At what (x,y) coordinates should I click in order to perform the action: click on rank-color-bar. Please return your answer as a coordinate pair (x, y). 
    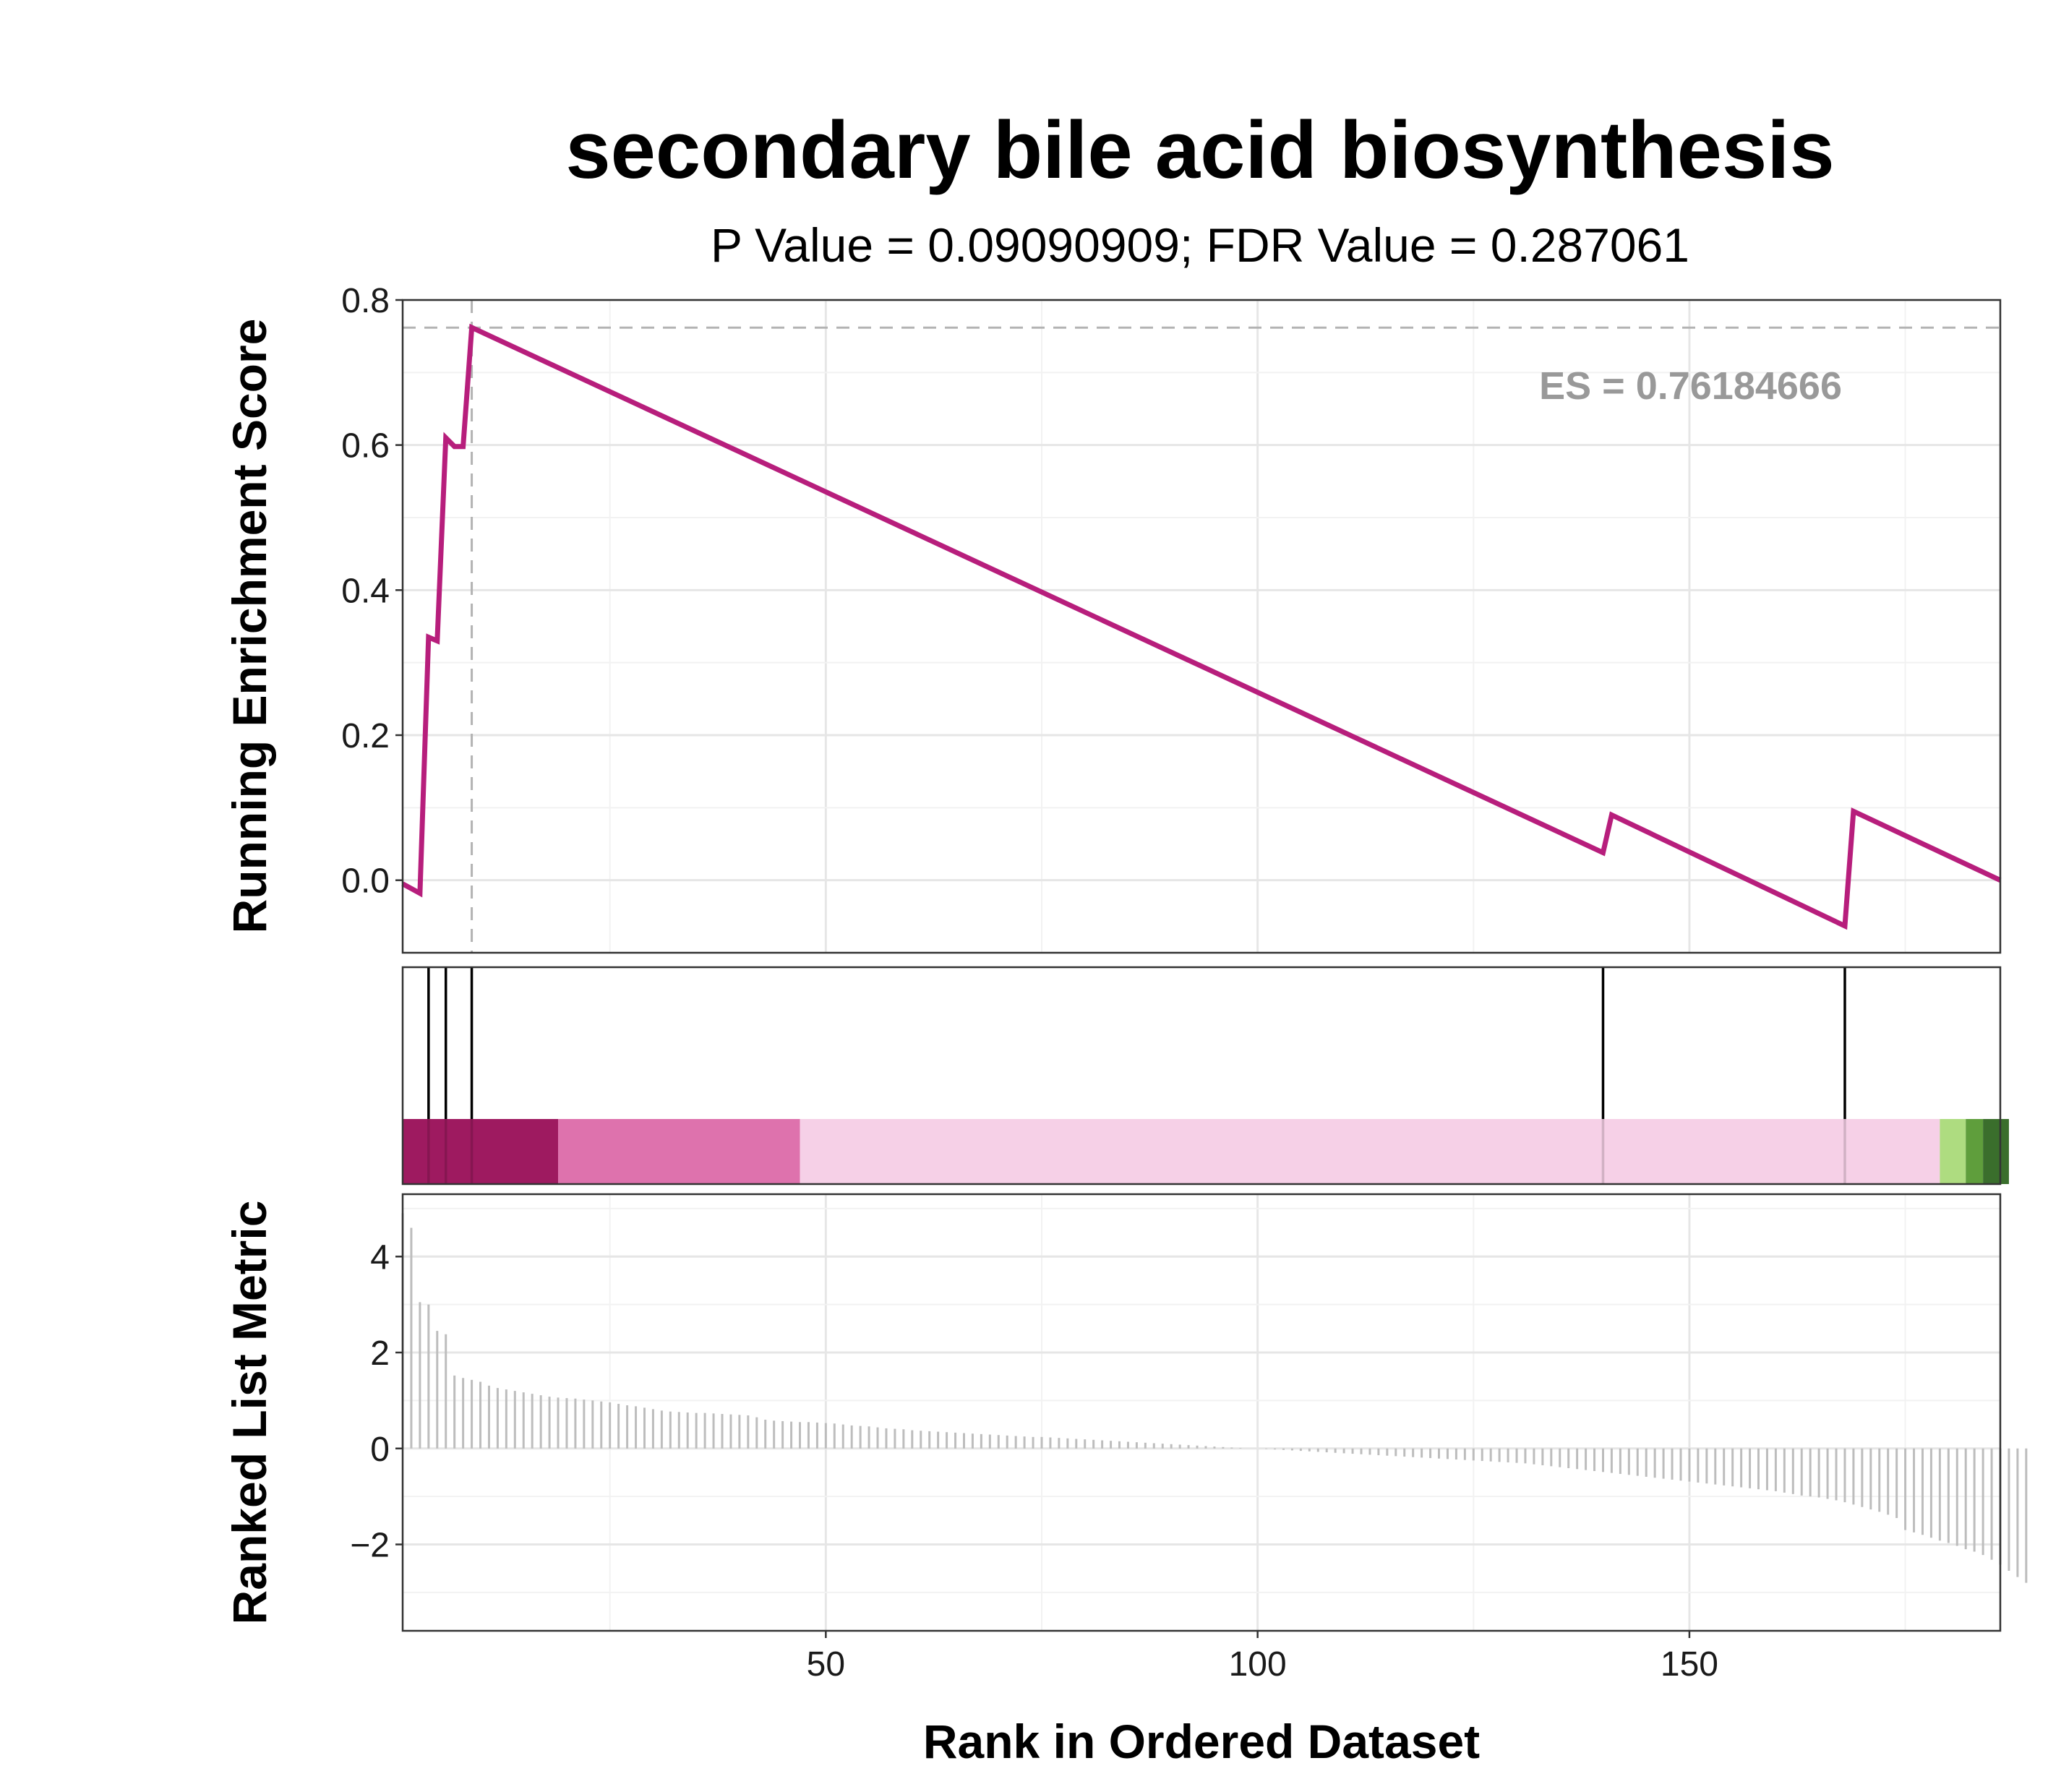
    Looking at the image, I should click on (1206, 1151).